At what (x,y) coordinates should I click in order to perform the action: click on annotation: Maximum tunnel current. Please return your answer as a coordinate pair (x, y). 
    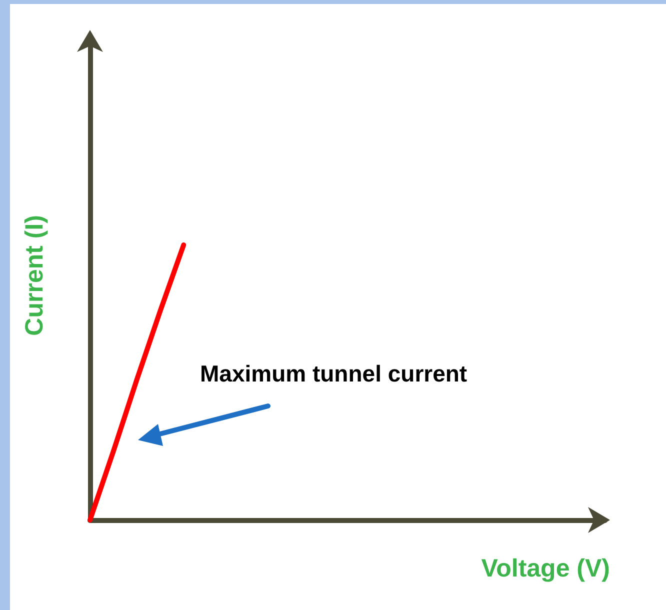
    Looking at the image, I should click on (334, 373).